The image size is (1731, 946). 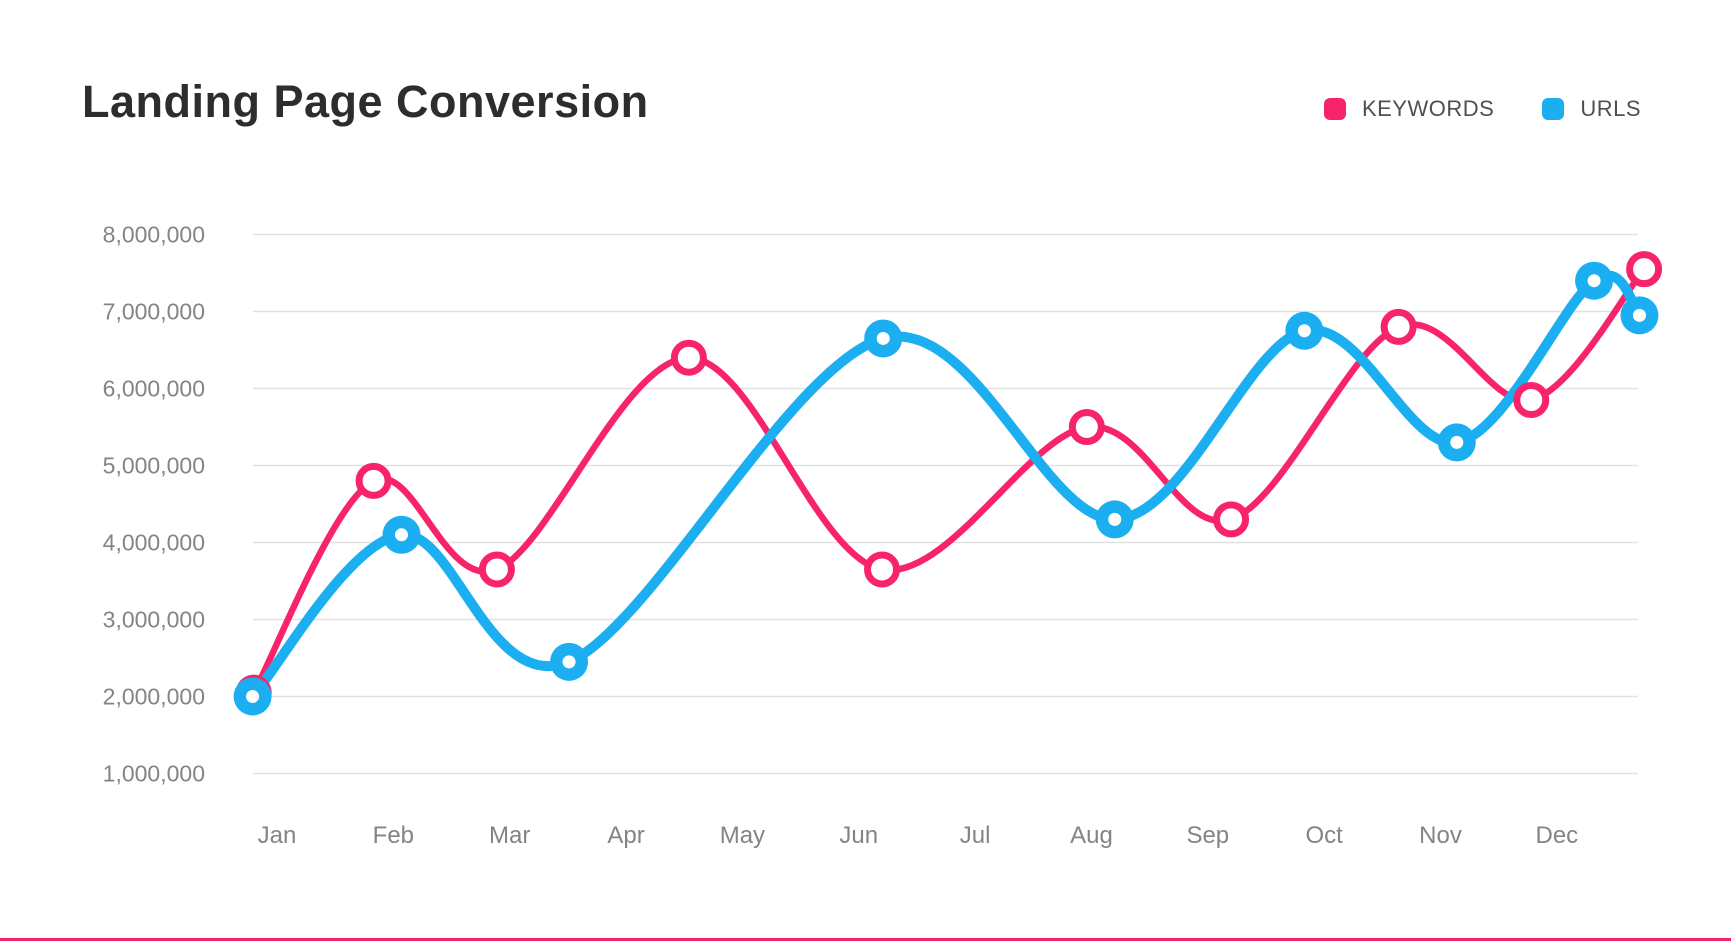 I want to click on x-tick-label: Dec, so click(x=1557, y=835).